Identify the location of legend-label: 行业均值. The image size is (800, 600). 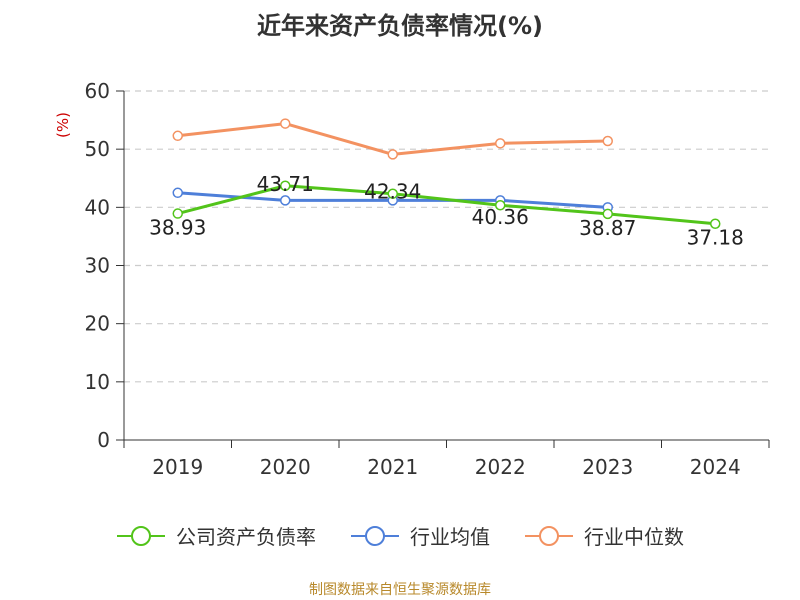
(450, 537).